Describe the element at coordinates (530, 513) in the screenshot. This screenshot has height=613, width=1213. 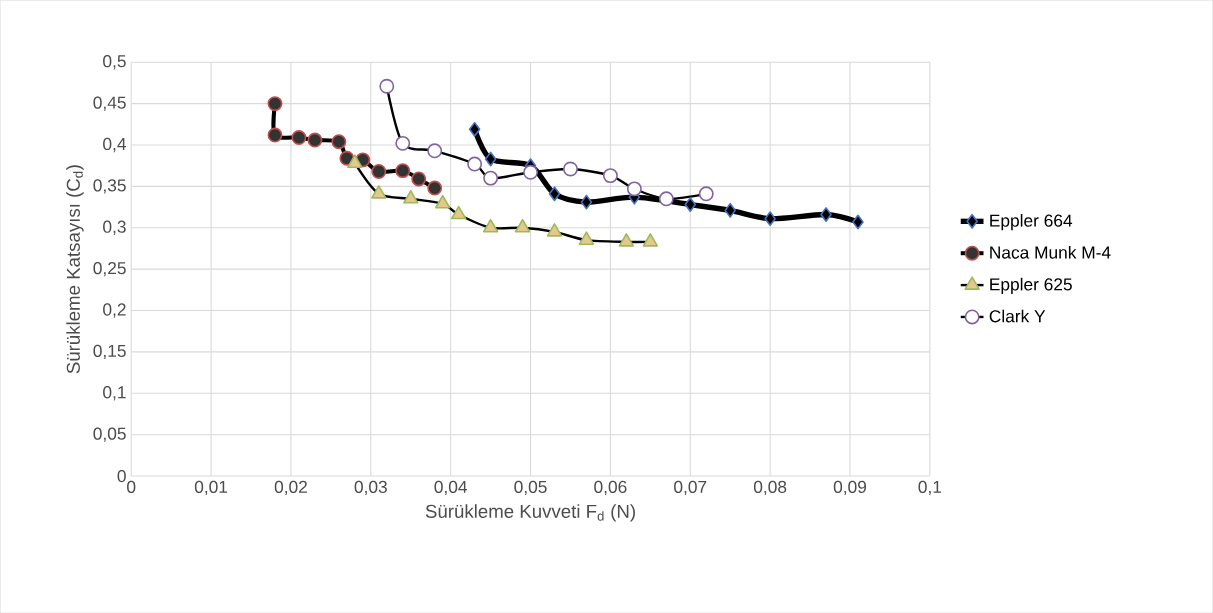
I see `x-axis-title: Sürükleme Kuvveti F$_{d}$ (N)` at that location.